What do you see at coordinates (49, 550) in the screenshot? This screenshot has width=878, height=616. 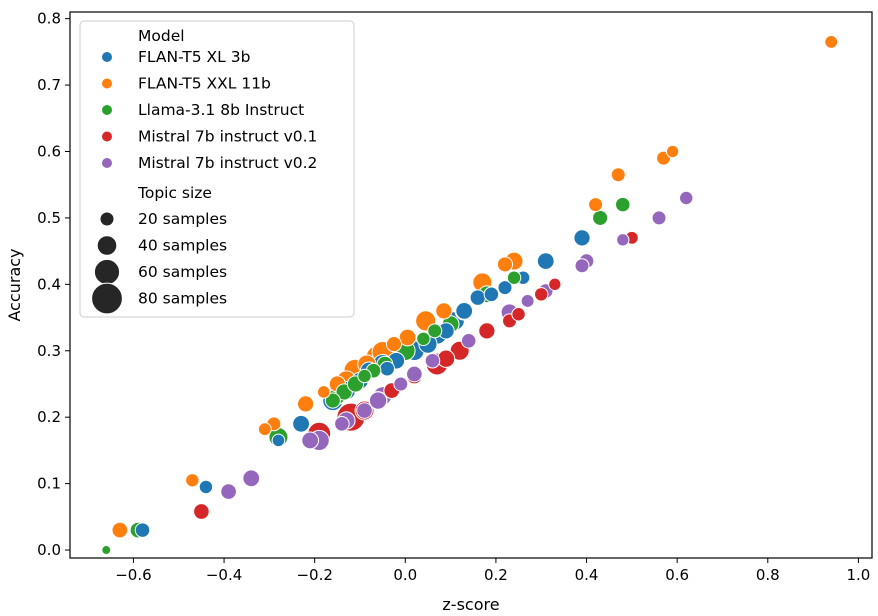 I see `y-tick-label: 0.0` at bounding box center [49, 550].